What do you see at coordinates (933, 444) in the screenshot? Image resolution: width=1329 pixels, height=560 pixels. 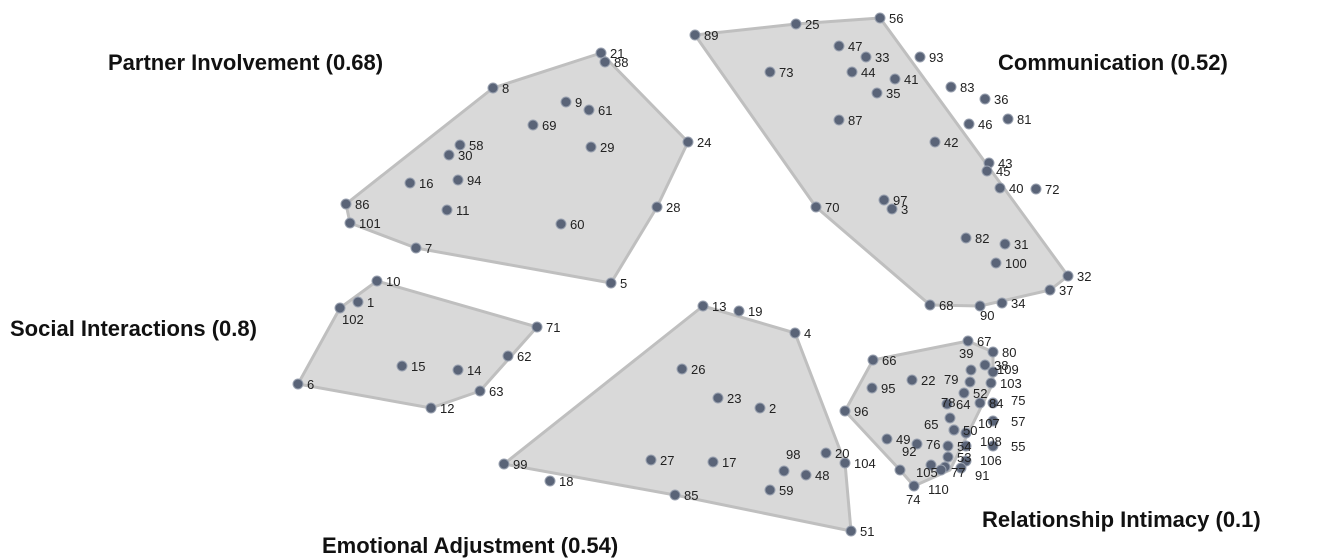 I see `point-label-76: 76` at bounding box center [933, 444].